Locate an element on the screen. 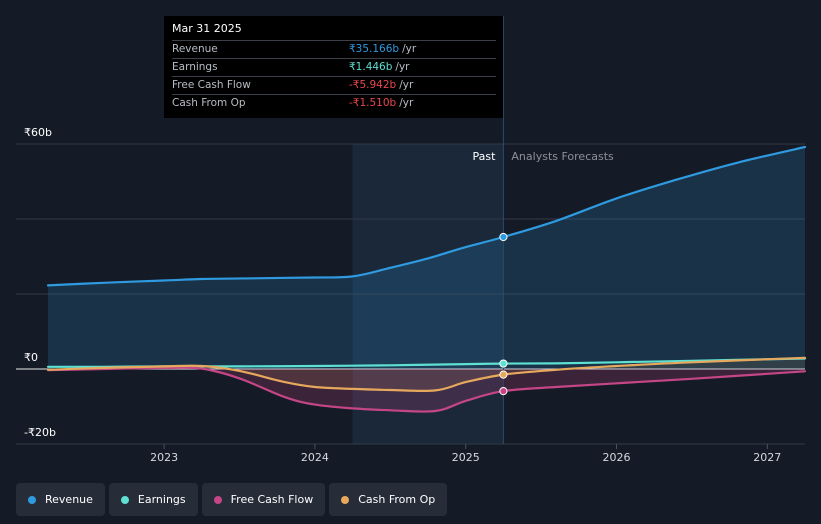 The width and height of the screenshot is (821, 524). legend-item-revenue: Revenue is located at coordinates (60, 499).